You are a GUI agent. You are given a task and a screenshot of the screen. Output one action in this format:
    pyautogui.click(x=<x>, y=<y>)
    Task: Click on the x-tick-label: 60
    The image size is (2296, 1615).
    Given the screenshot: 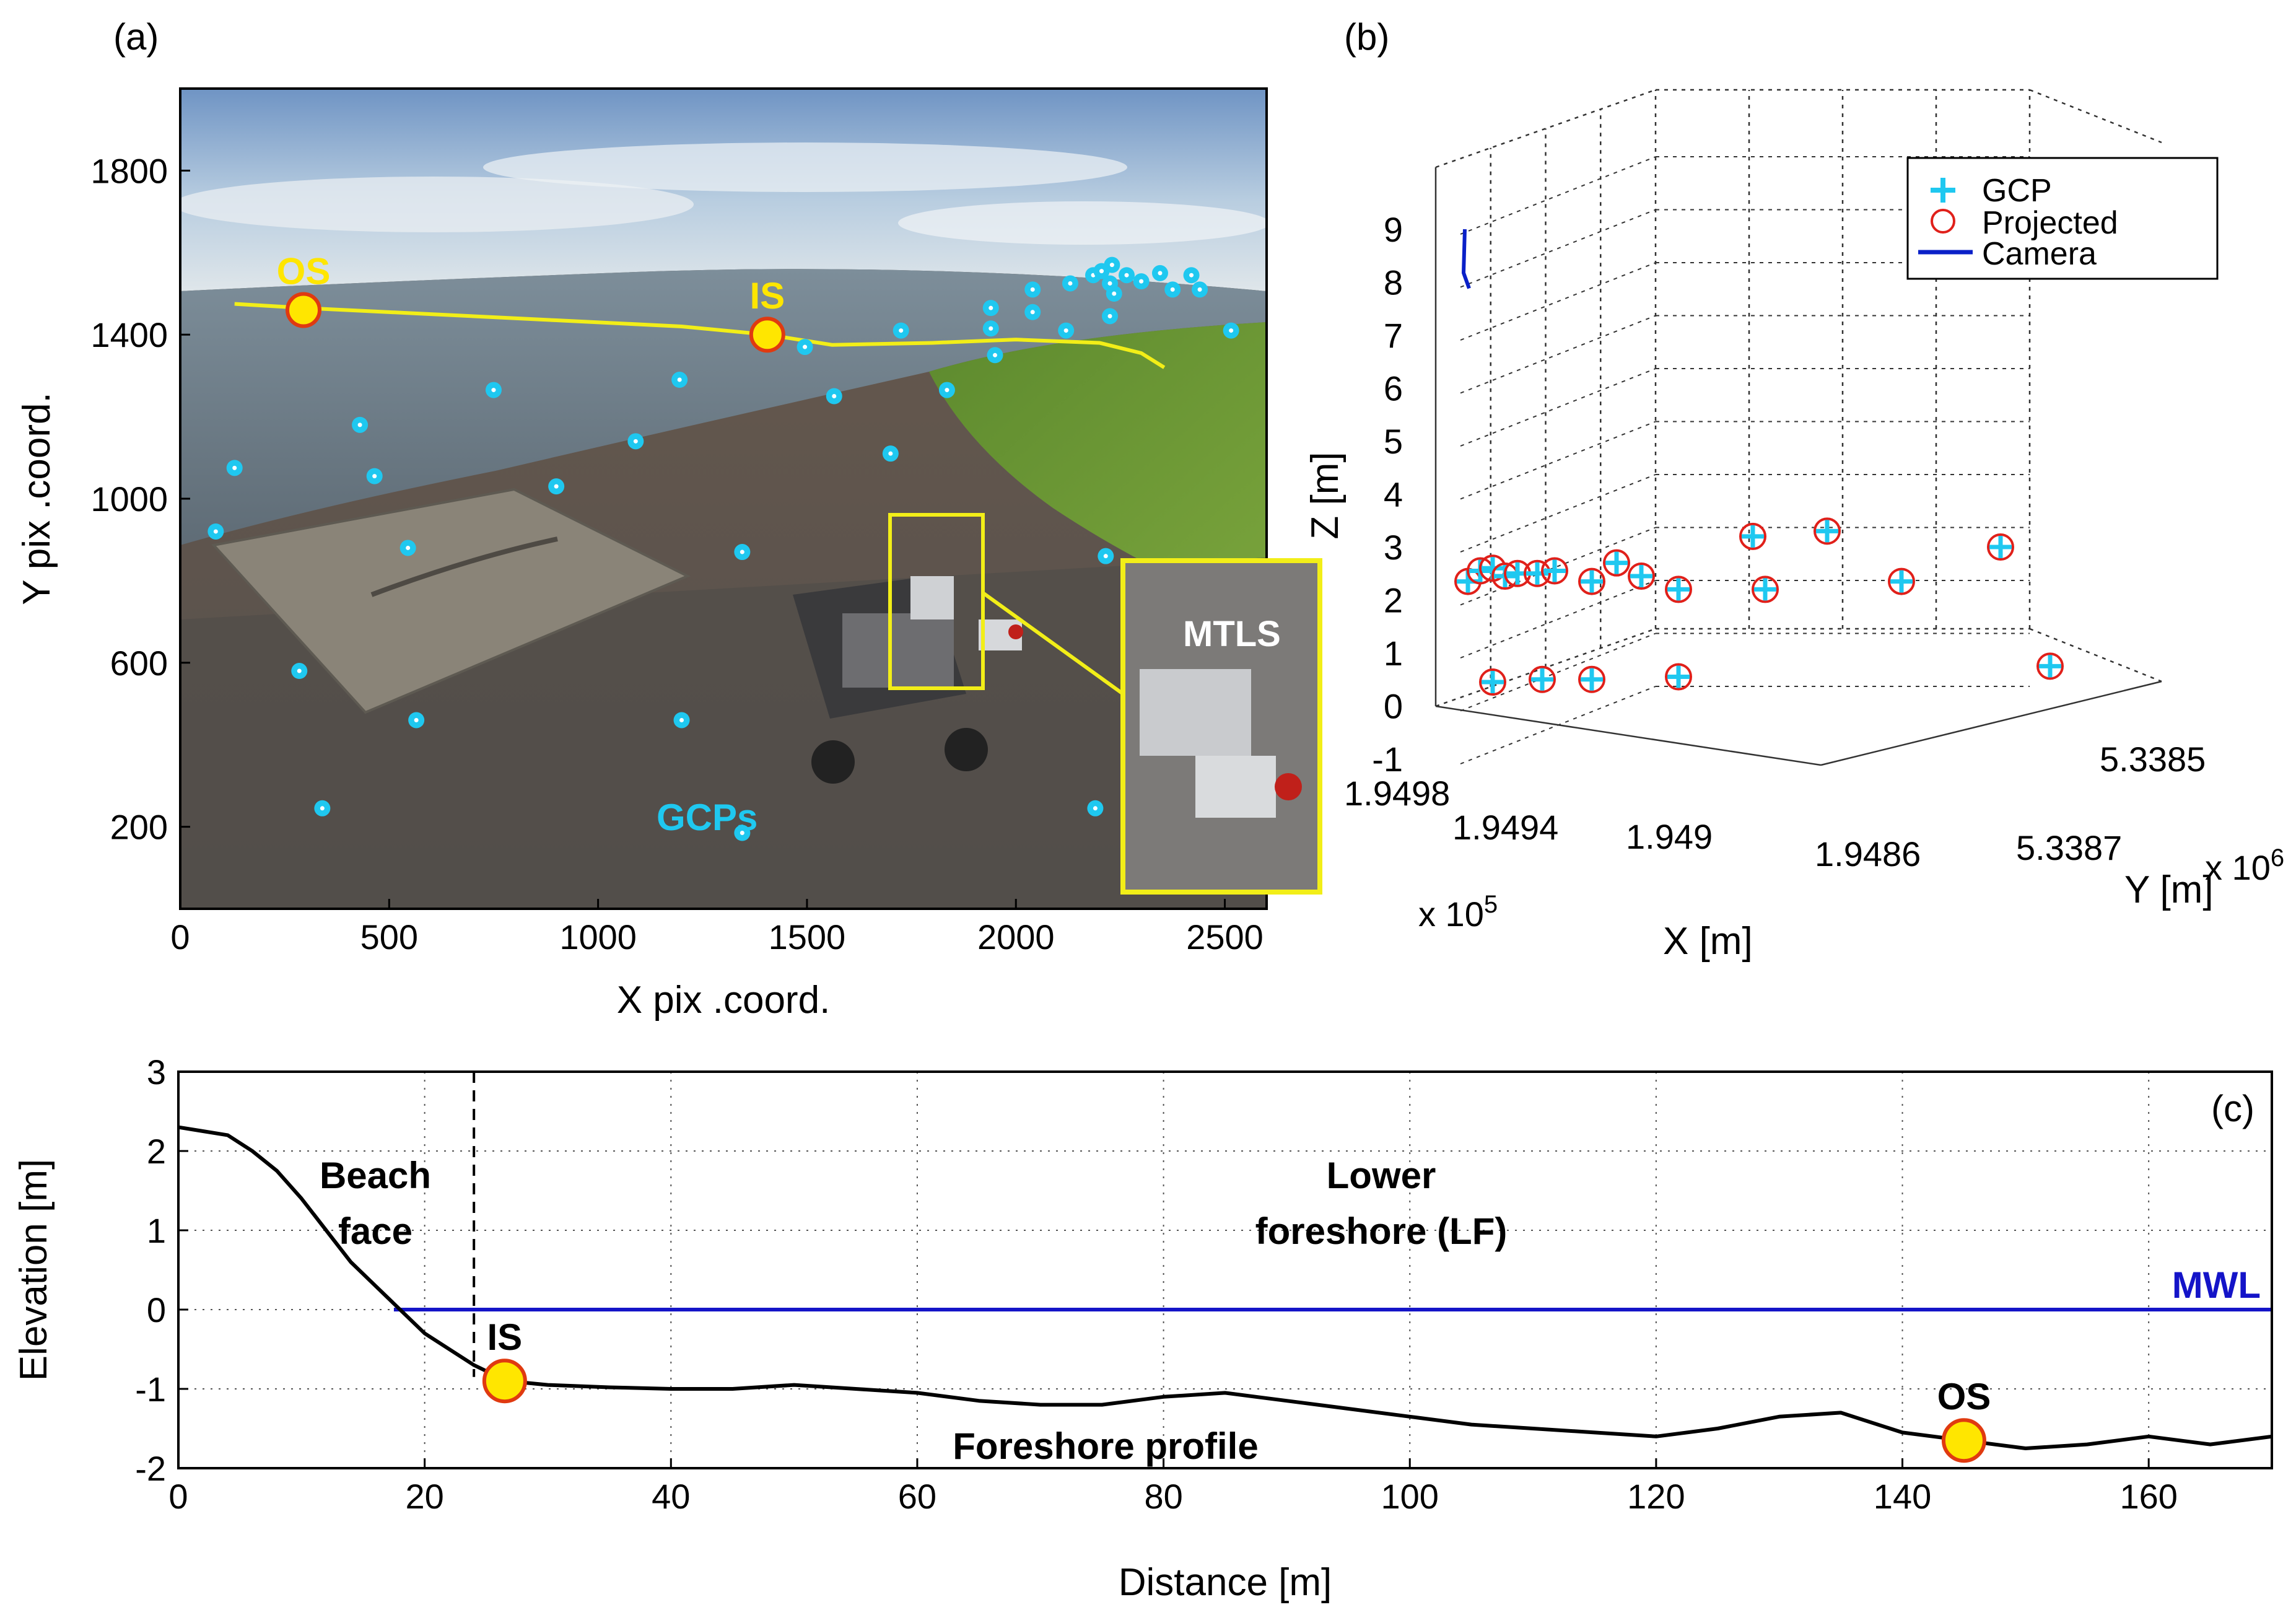 What is the action you would take?
    pyautogui.click(x=917, y=1496)
    